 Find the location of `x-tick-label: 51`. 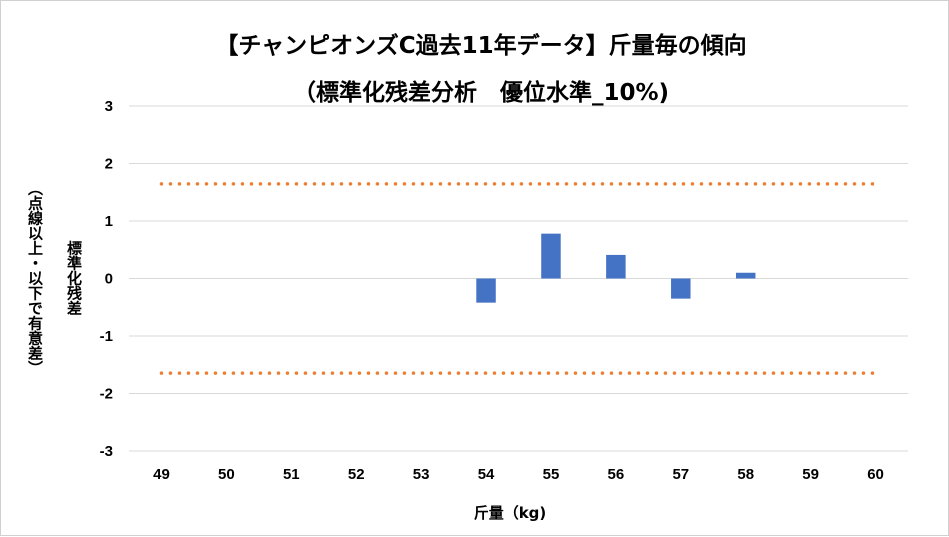

x-tick-label: 51 is located at coordinates (291, 474).